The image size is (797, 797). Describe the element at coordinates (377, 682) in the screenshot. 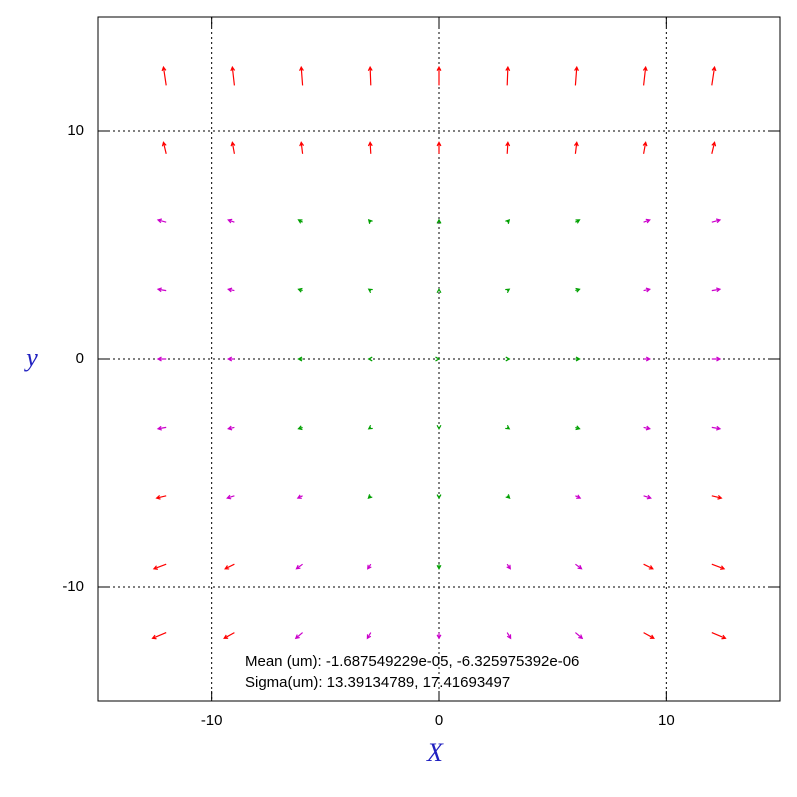

I see `annotation: Sigma(um): 13.39134789, 17.41693497` at that location.